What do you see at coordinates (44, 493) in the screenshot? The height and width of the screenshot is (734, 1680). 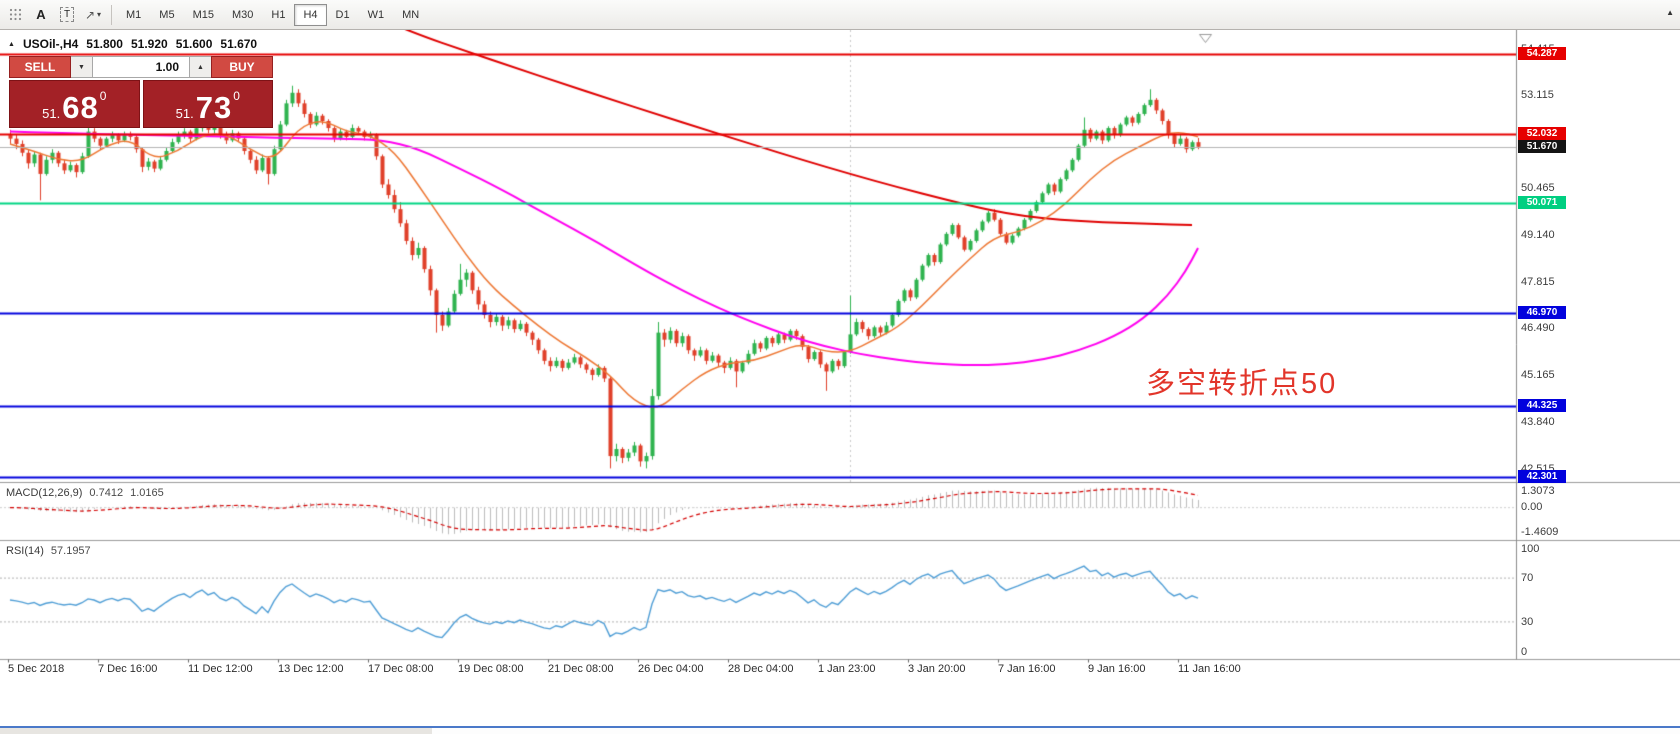 I see `macd-name: MACD(12,26,9)` at bounding box center [44, 493].